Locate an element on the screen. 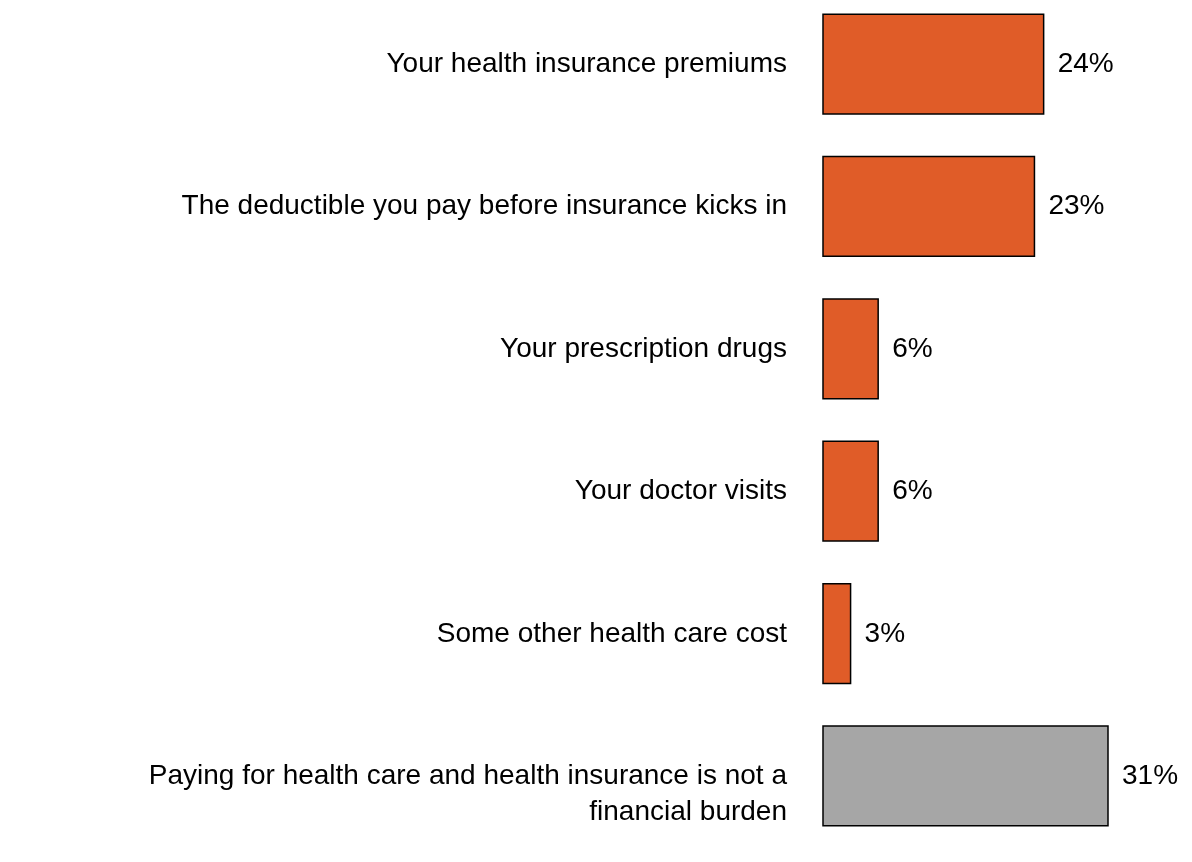 Image resolution: width=1192 pixels, height=862 pixels. y-tick-label: Your prescription drugs is located at coordinates (643, 347).